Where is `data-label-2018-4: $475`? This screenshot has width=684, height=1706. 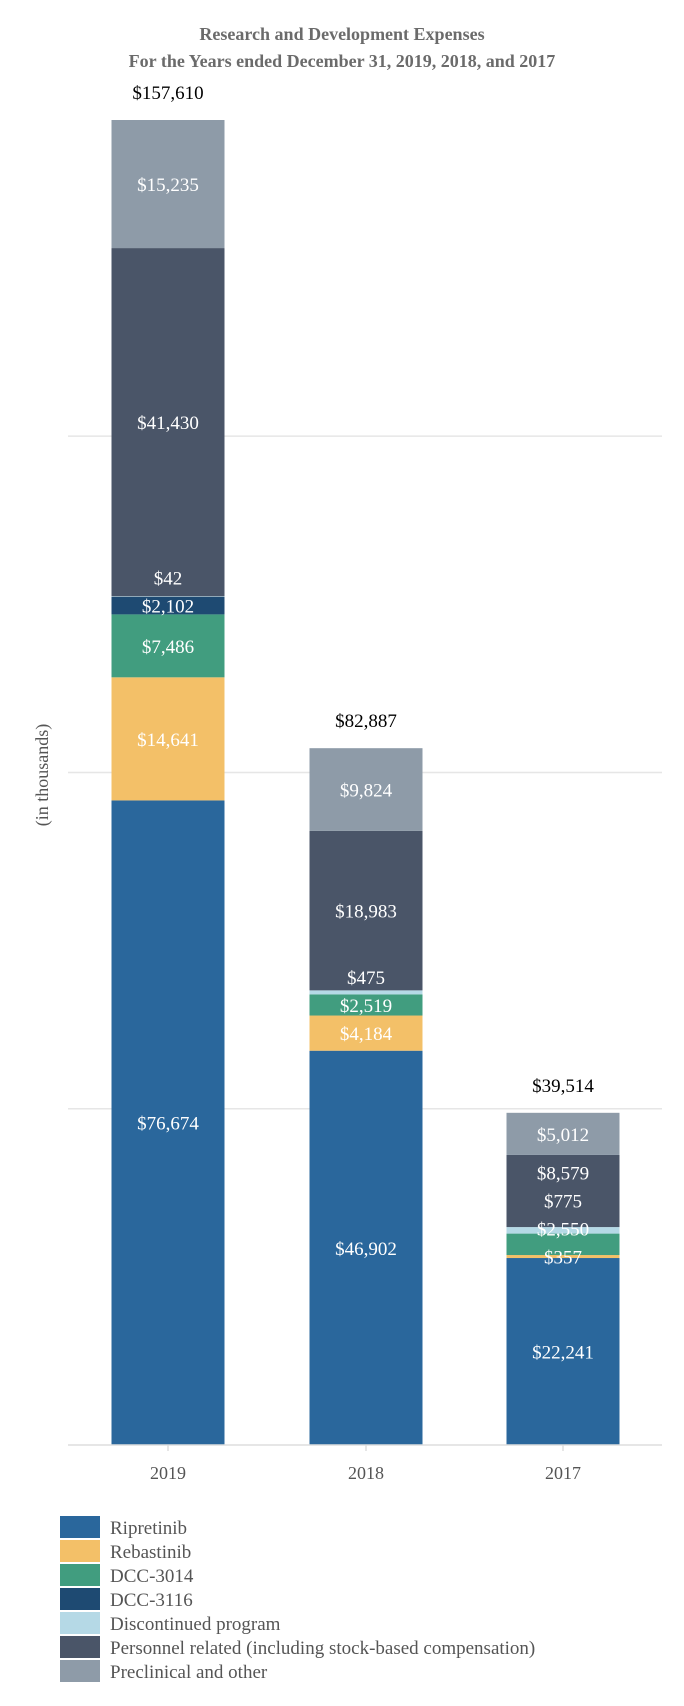
data-label-2018-4: $475 is located at coordinates (366, 978).